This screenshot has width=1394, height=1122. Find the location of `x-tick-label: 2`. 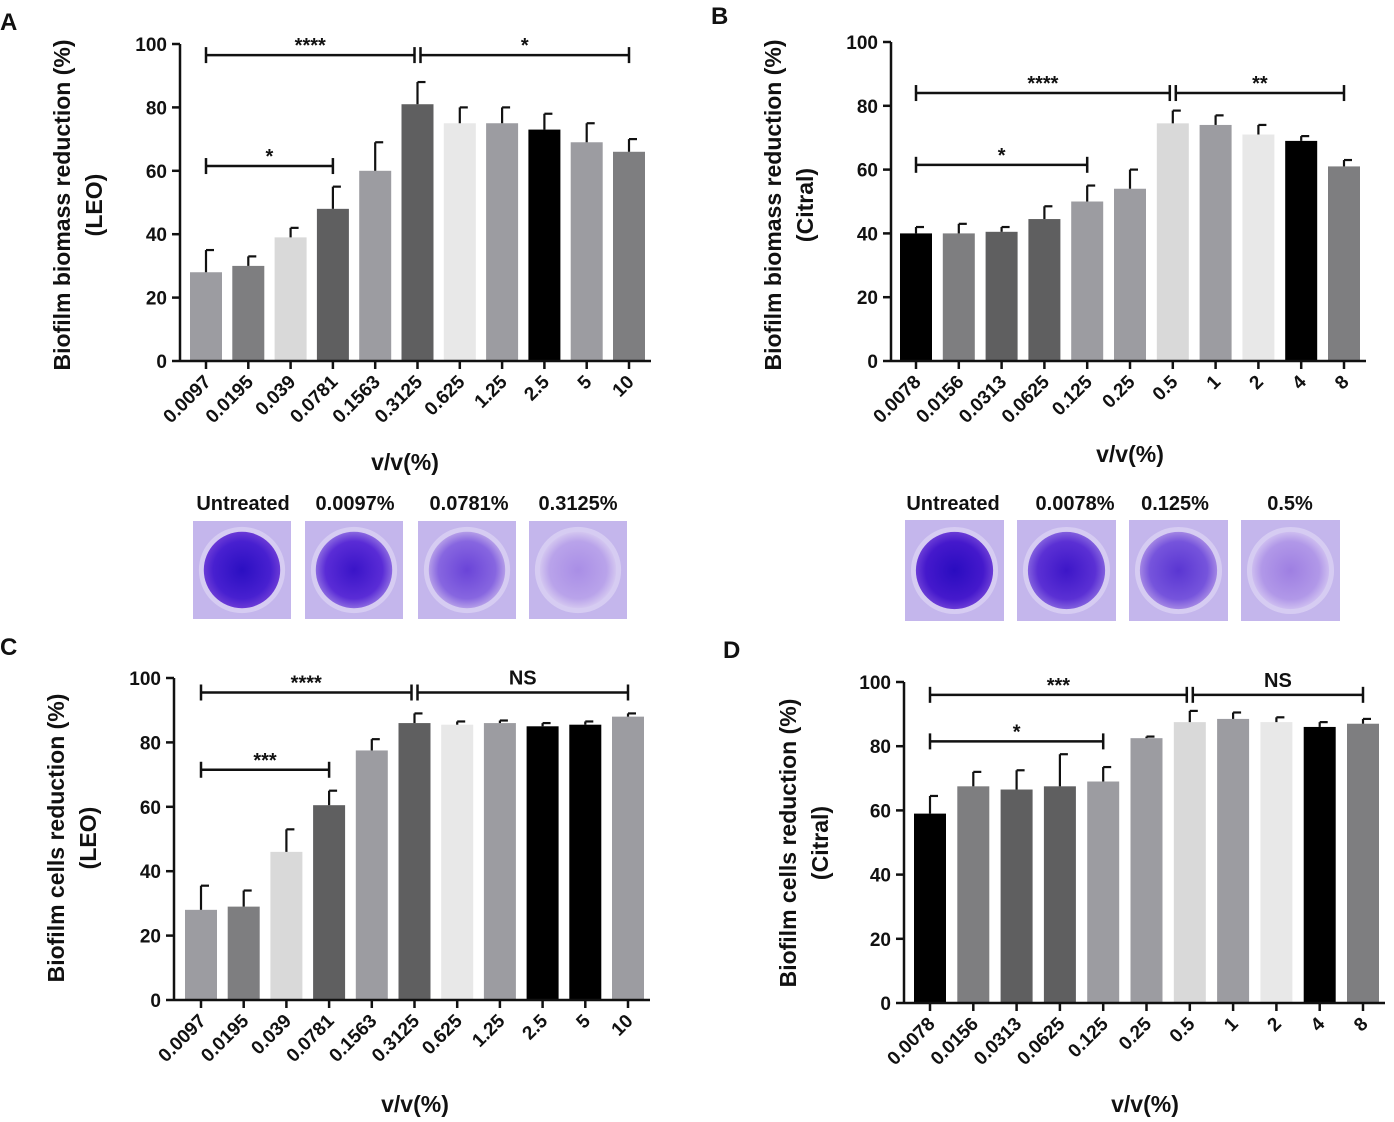

x-tick-label: 2 is located at coordinates (1257, 383).